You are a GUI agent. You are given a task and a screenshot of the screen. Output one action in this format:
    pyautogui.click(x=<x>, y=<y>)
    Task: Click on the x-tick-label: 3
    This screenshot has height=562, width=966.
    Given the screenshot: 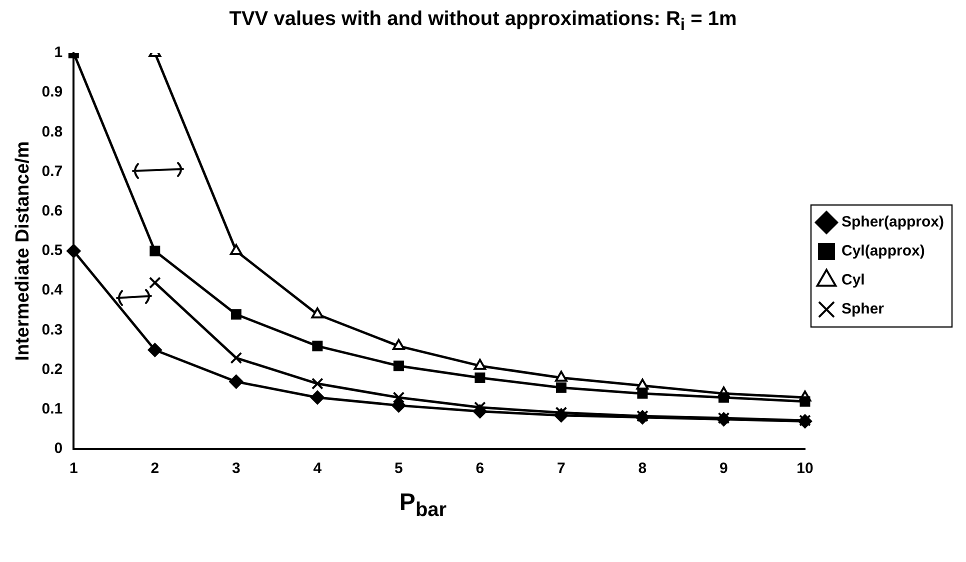 What is the action you would take?
    pyautogui.click(x=236, y=469)
    